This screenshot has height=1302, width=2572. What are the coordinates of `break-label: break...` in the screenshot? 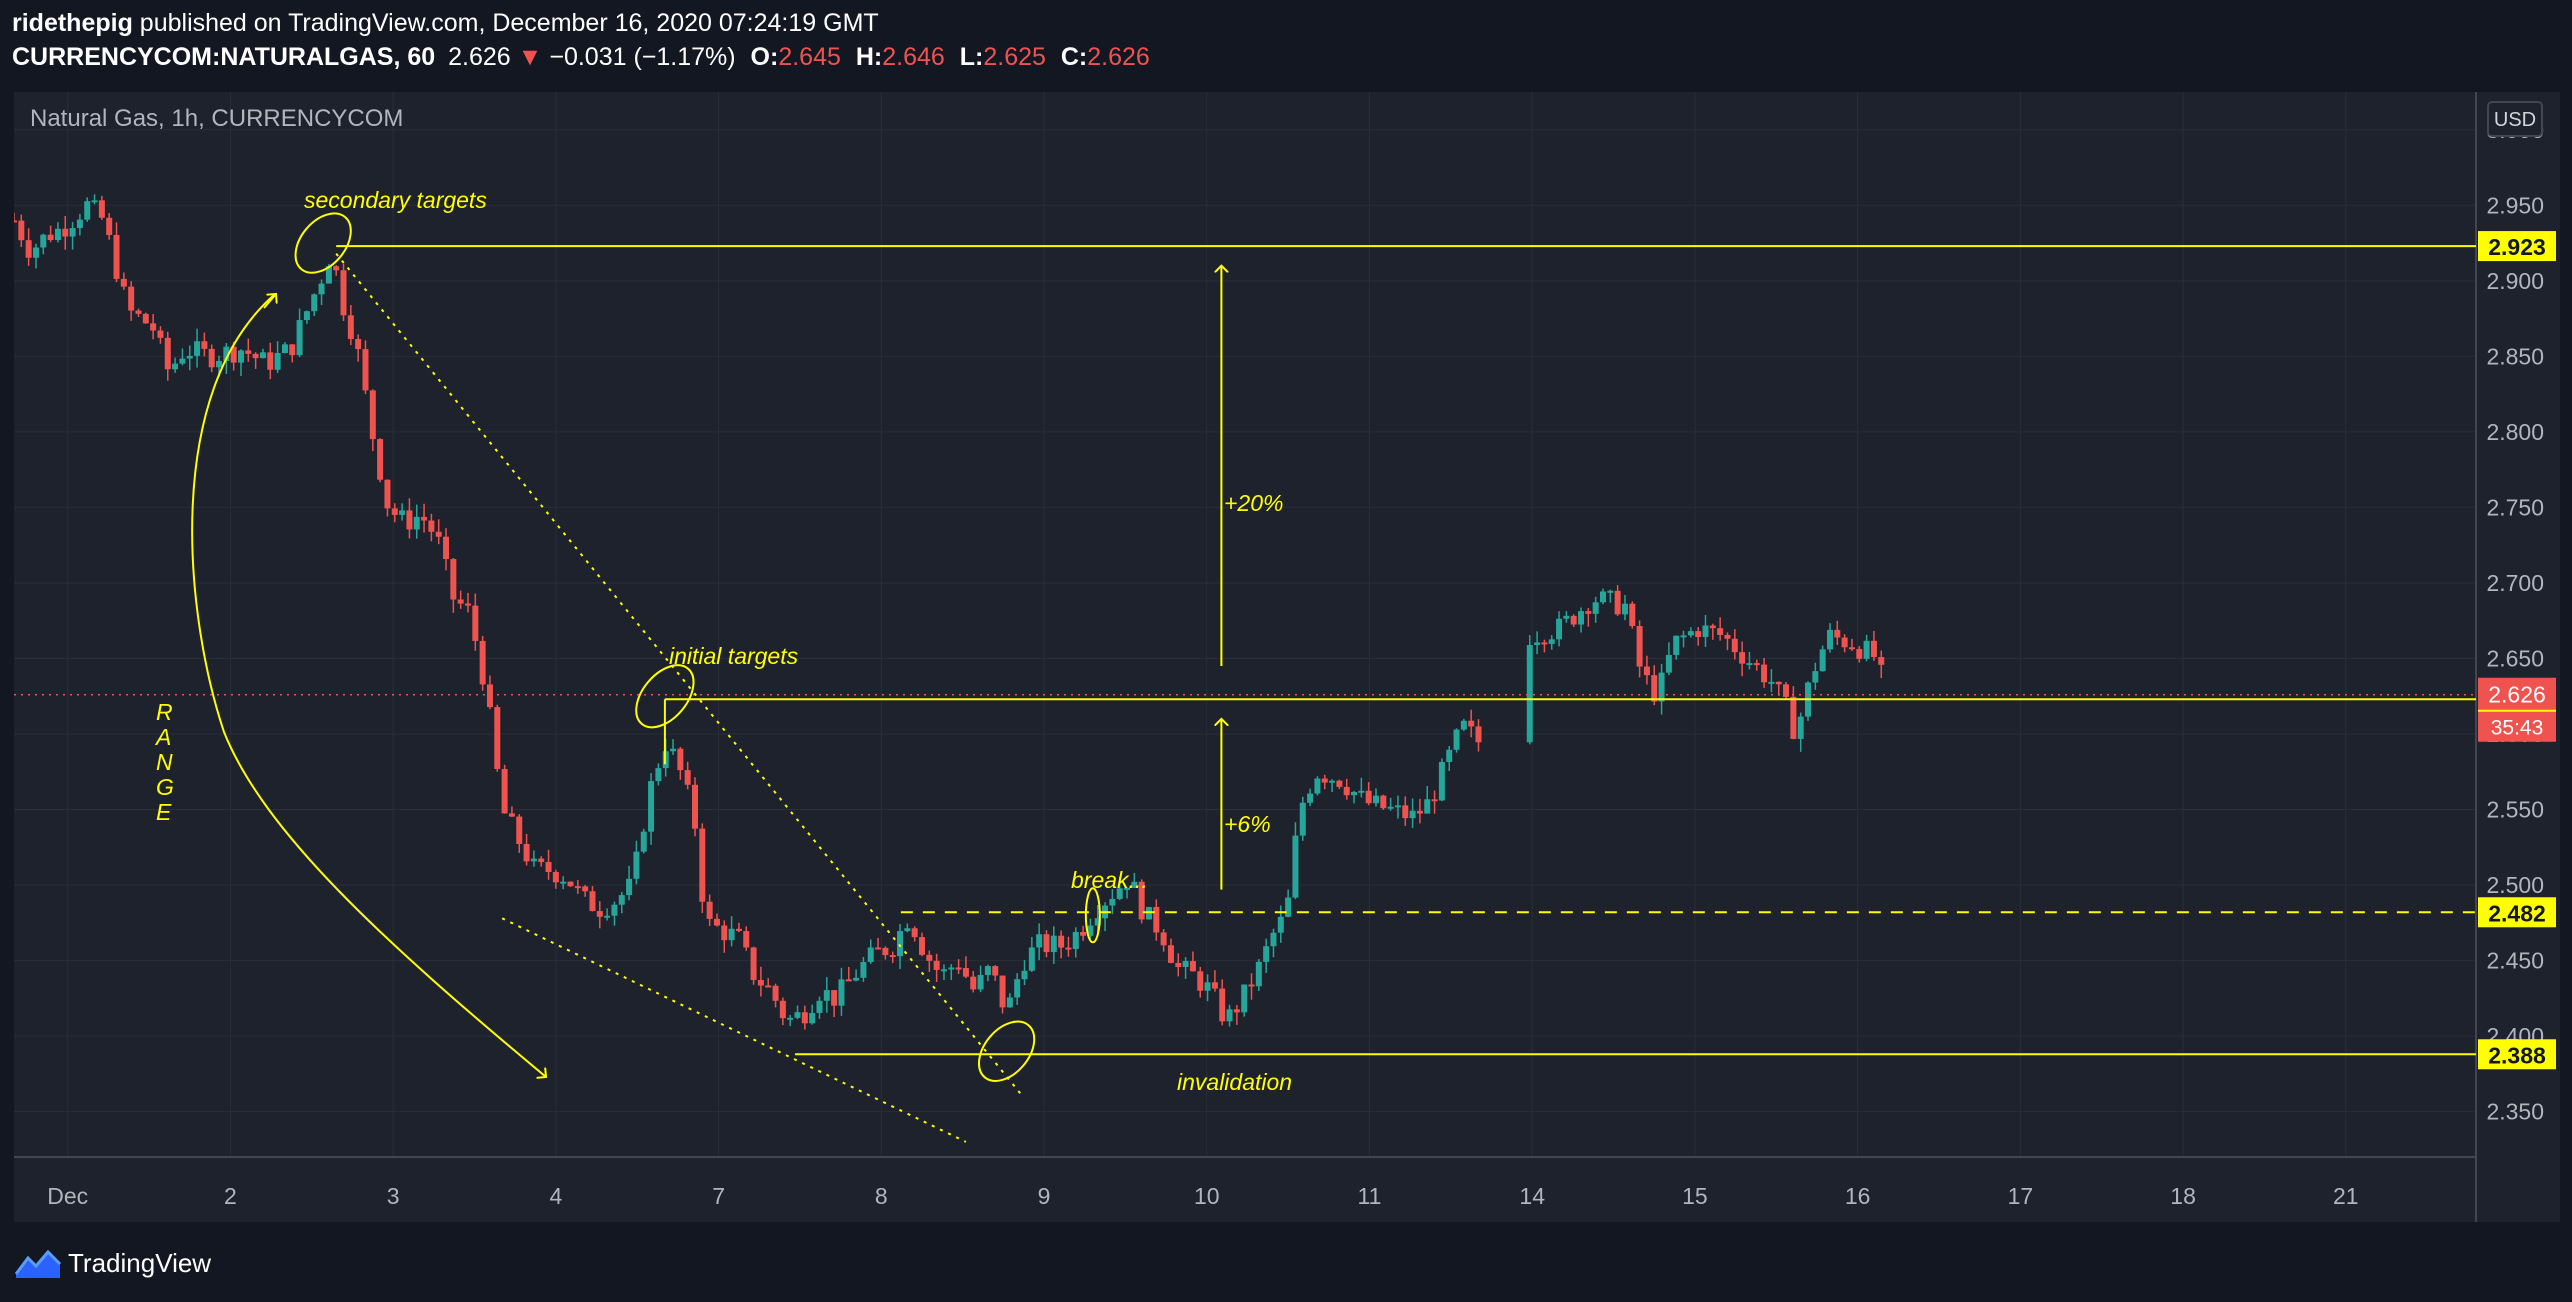 It's located at (1109, 880).